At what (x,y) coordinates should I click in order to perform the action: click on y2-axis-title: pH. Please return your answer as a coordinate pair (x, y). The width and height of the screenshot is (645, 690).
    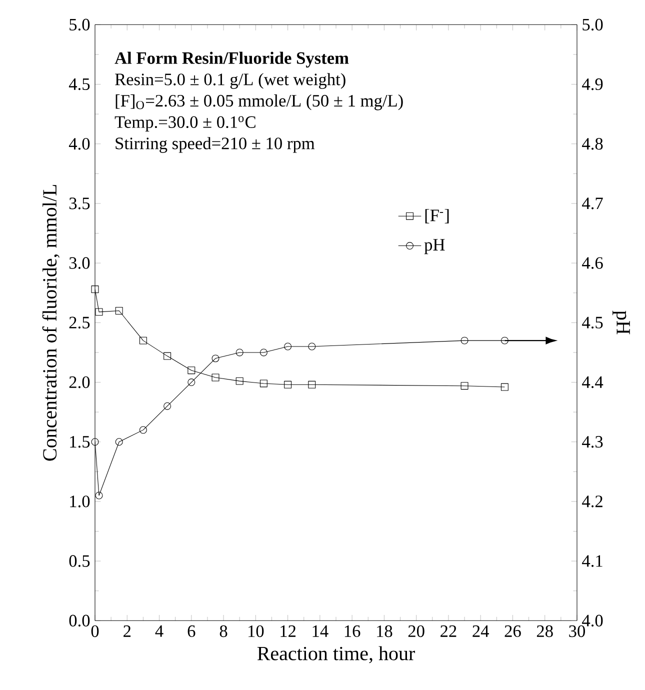
    Looking at the image, I should click on (621, 322).